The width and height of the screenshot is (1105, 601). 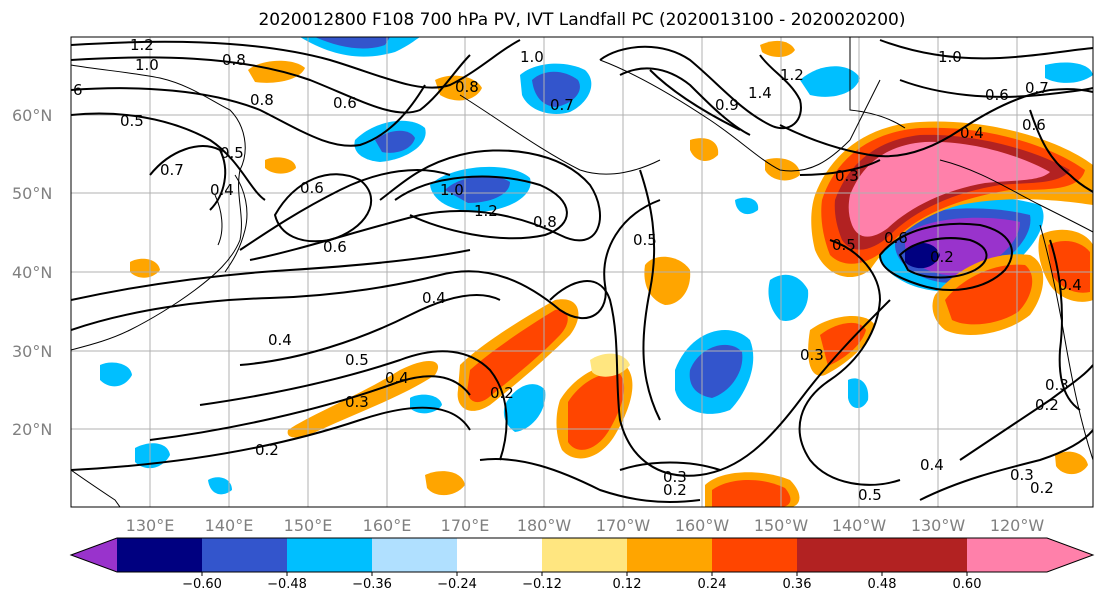 I want to click on west-america-coast, so click(x=1066, y=342).